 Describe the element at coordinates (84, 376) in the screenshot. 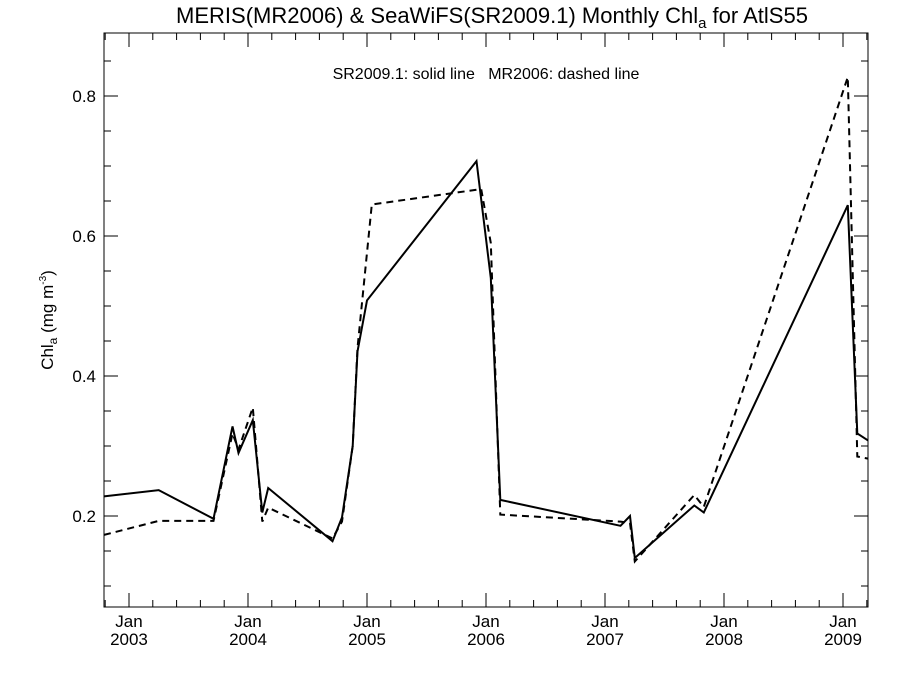

I see `y-tick-label: 0.4` at that location.